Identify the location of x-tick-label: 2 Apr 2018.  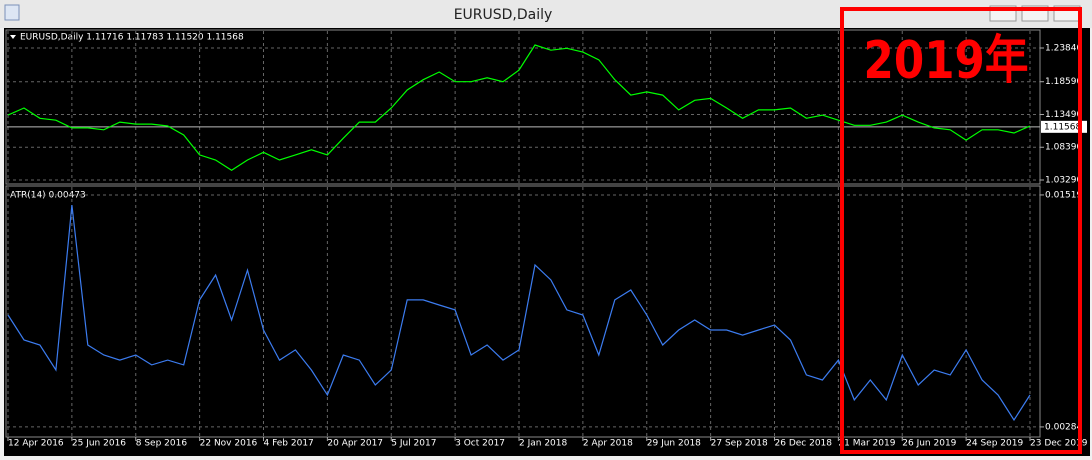
(608, 444).